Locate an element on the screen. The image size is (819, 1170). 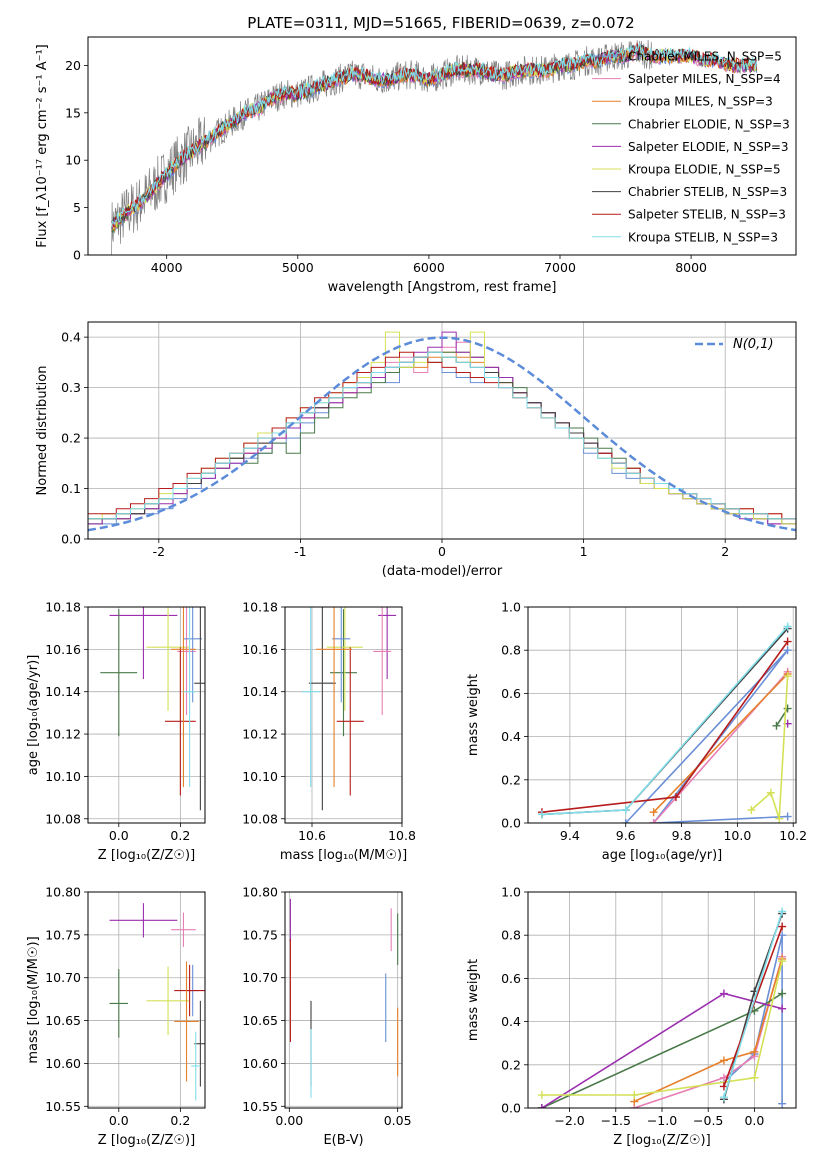
y-axis-label: Normed distribution is located at coordinates (42, 431).